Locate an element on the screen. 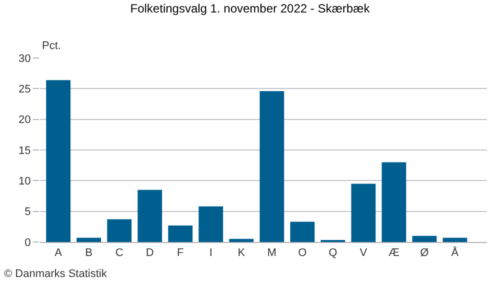  y-tick-label: 25 is located at coordinates (24, 90).